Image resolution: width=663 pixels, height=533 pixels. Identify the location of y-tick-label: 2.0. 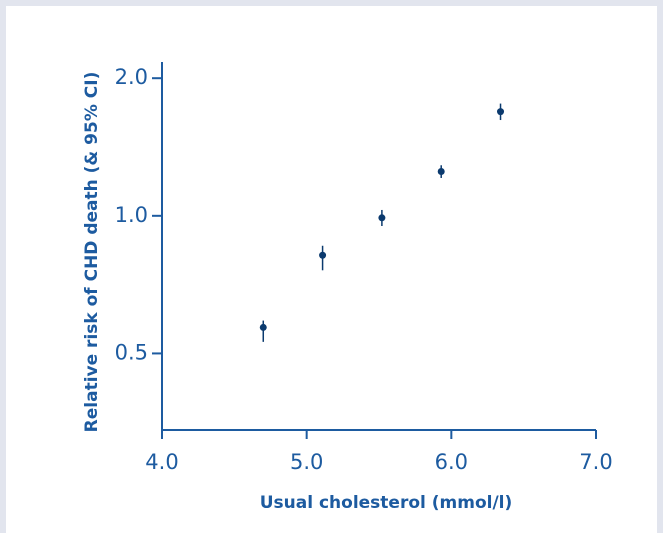
(131, 77).